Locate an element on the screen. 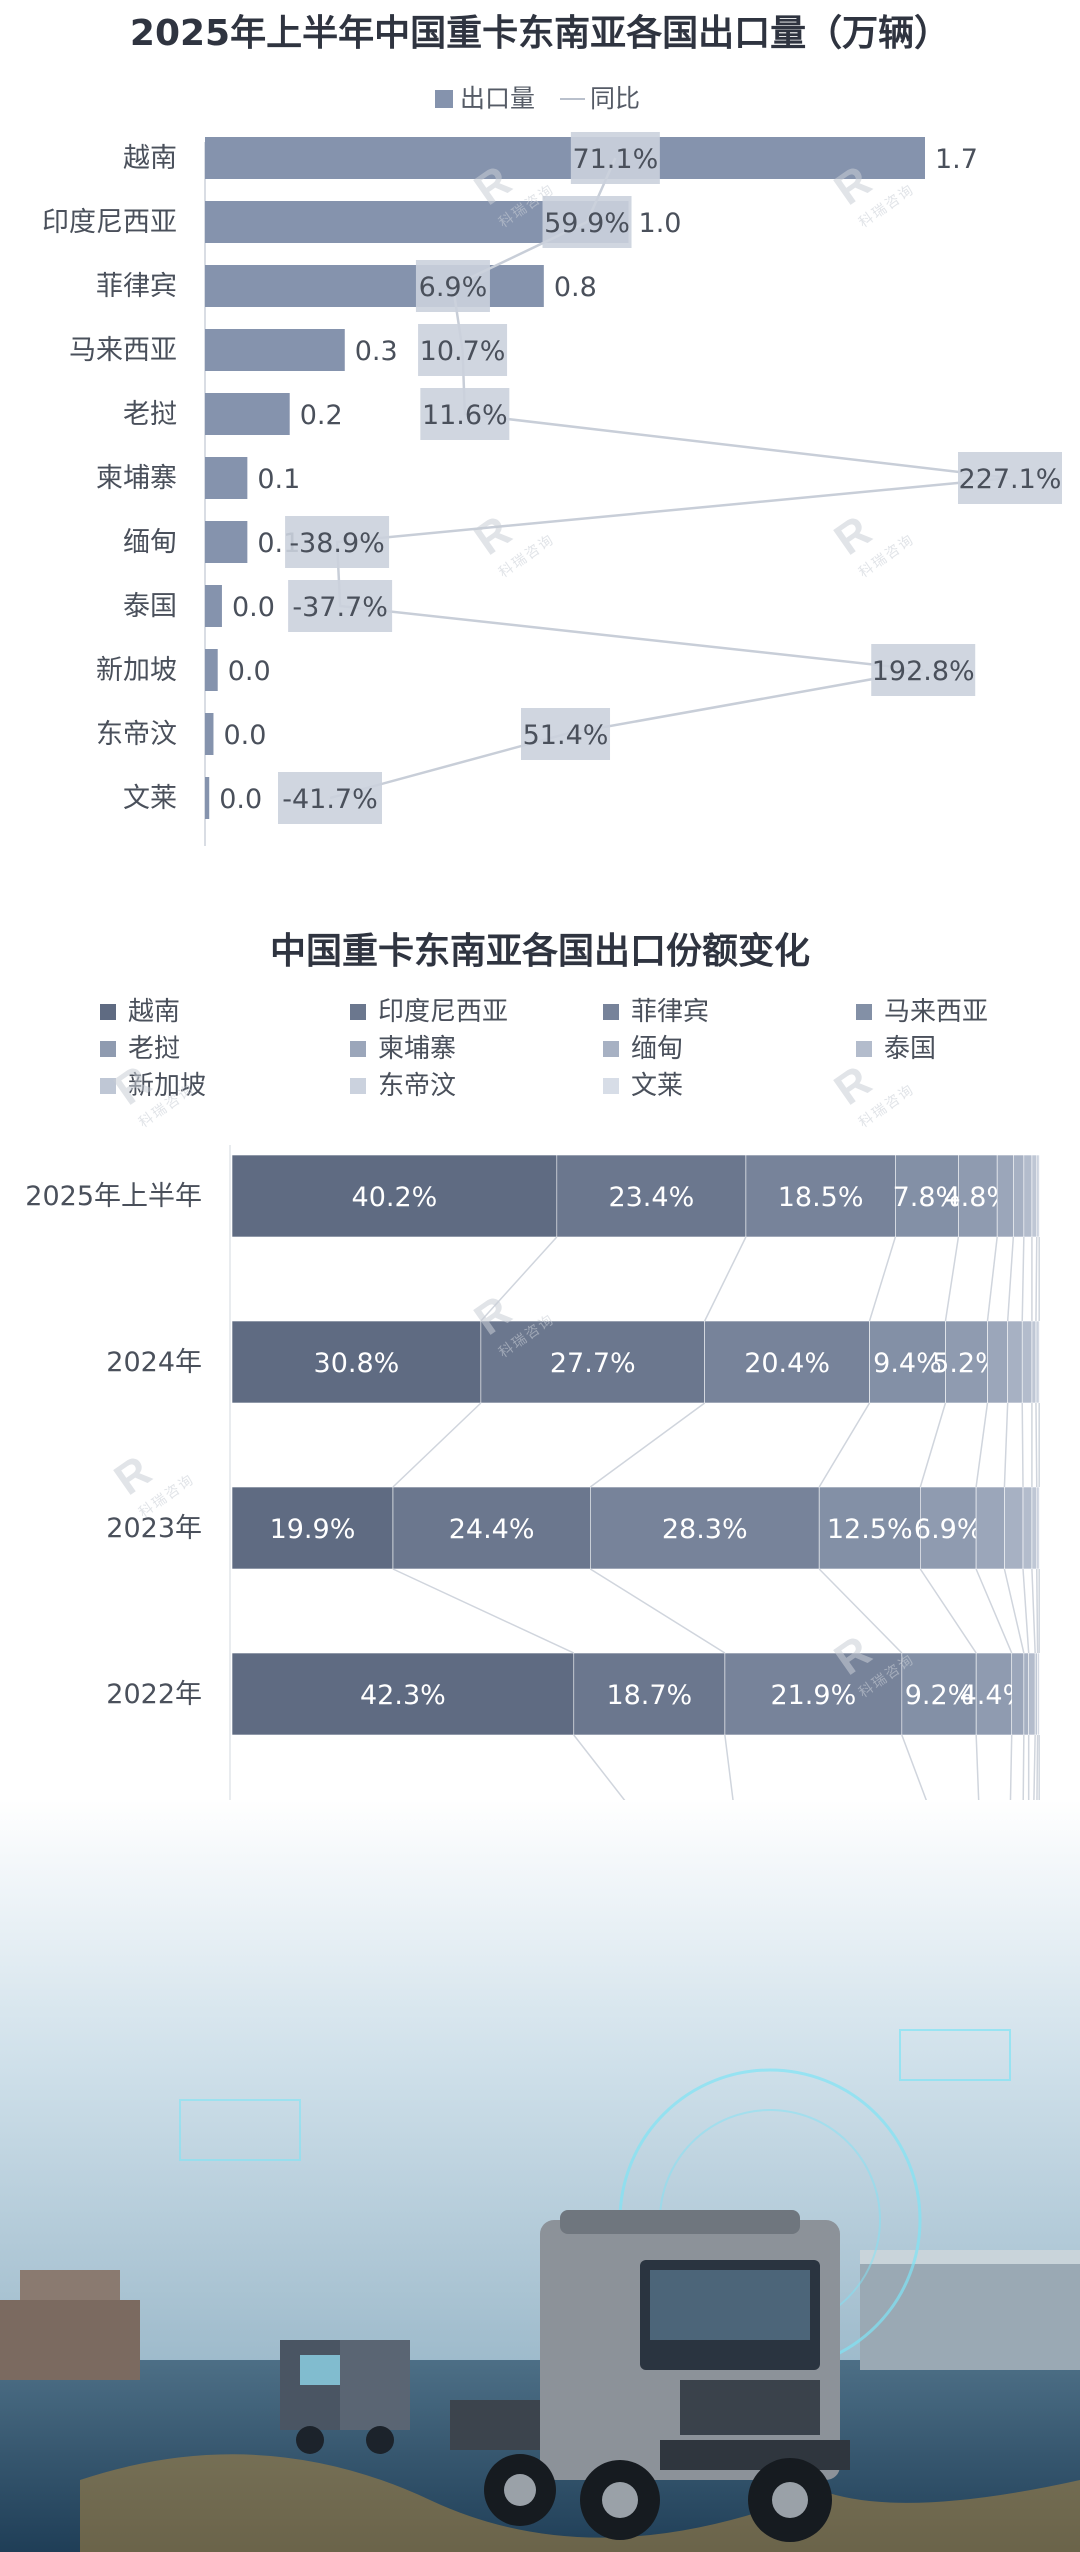 The width and height of the screenshot is (1080, 2552). bar-value-label: 0.2 is located at coordinates (321, 415).